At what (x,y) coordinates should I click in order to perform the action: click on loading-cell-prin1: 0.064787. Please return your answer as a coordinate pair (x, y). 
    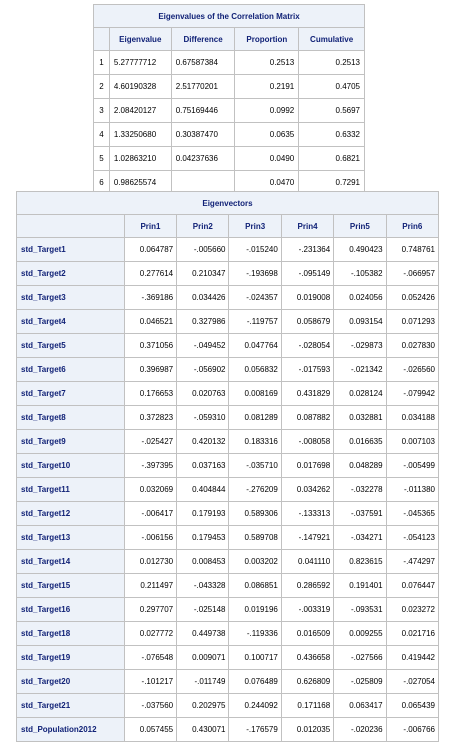
    Looking at the image, I should click on (150, 249).